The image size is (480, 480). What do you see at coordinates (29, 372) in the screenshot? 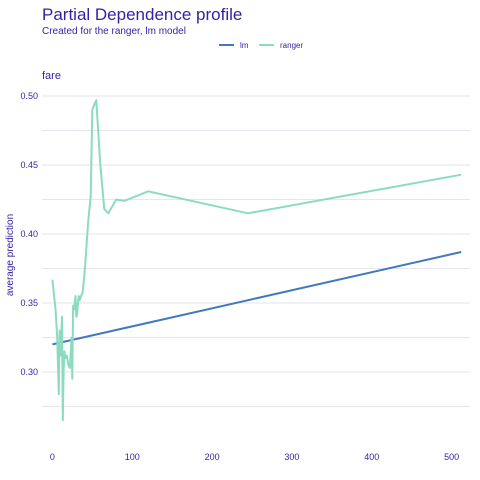
I see `y-tick-label: 0.30` at bounding box center [29, 372].